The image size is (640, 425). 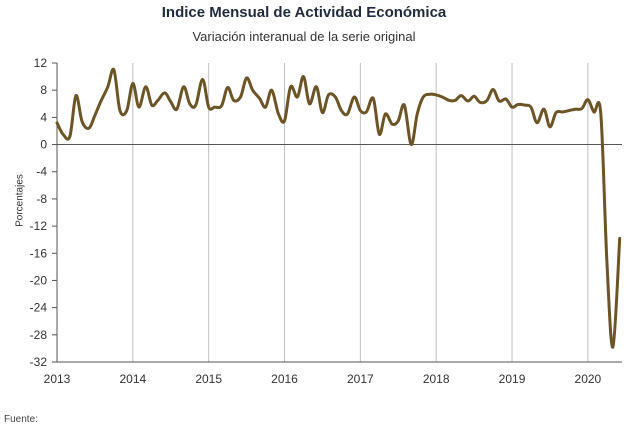 What do you see at coordinates (304, 12) in the screenshot?
I see `chart-title: Indice Mensual de Actividad Económica` at bounding box center [304, 12].